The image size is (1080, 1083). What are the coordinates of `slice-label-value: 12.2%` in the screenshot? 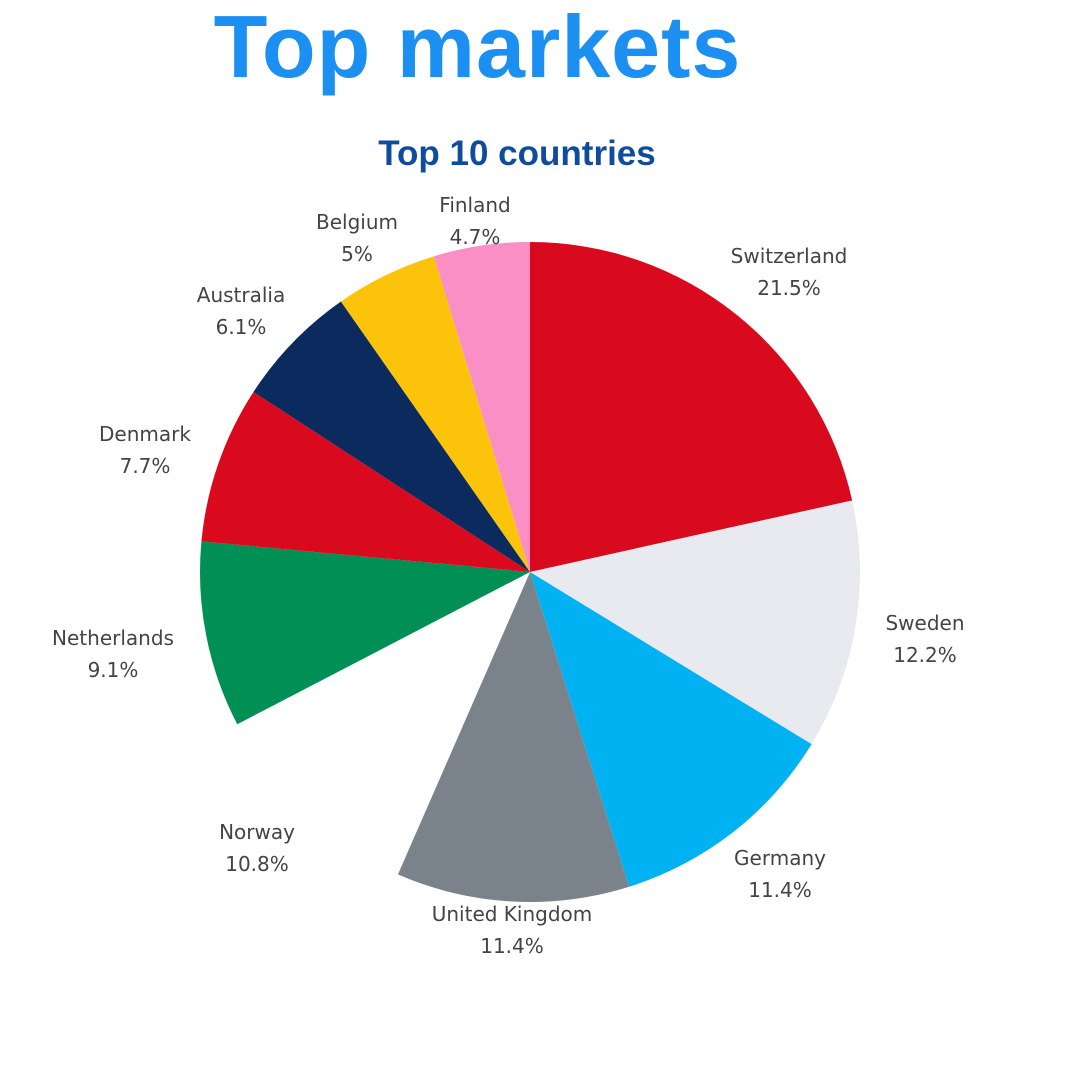 It's located at (925, 655).